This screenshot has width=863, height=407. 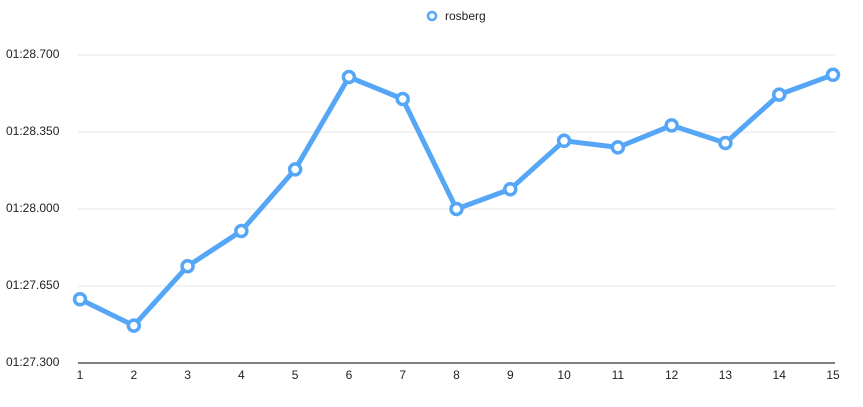 I want to click on x-tick-label: 5, so click(x=295, y=375).